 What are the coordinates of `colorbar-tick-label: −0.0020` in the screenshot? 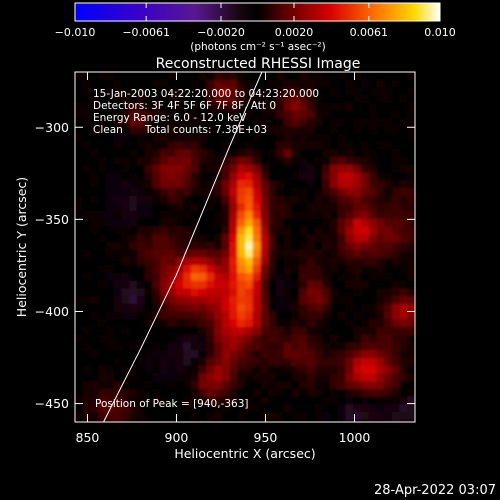 It's located at (221, 32).